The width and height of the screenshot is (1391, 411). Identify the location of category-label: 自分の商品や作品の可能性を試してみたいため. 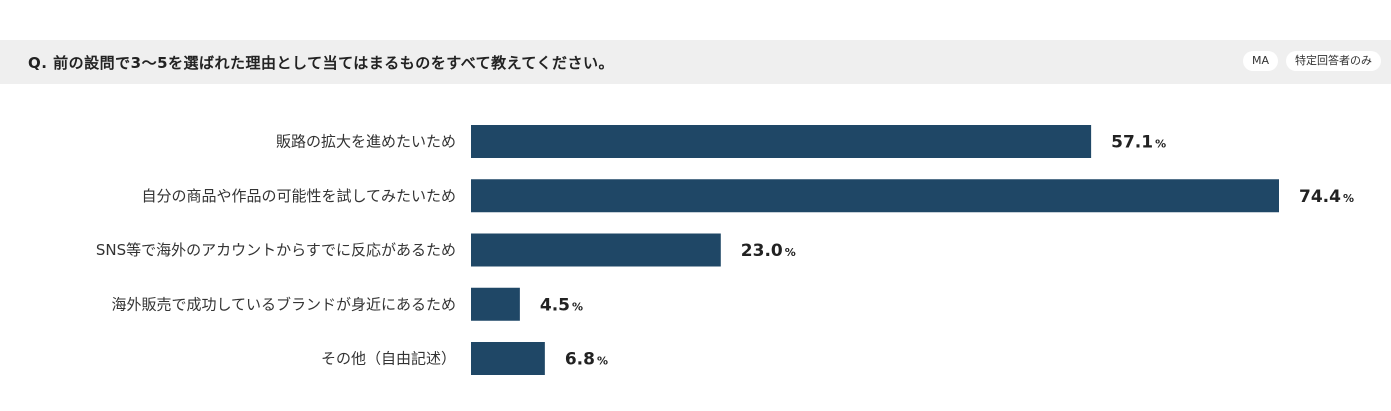
(298, 196).